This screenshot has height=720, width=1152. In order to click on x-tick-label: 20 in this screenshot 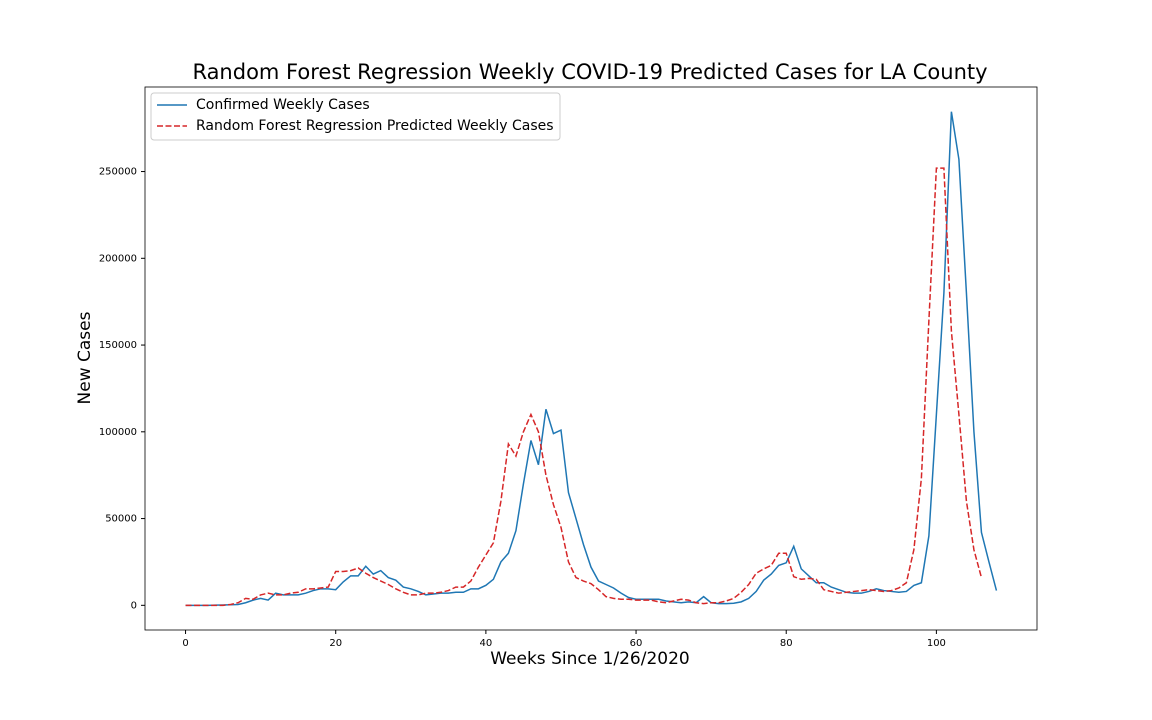, I will do `click(335, 643)`.